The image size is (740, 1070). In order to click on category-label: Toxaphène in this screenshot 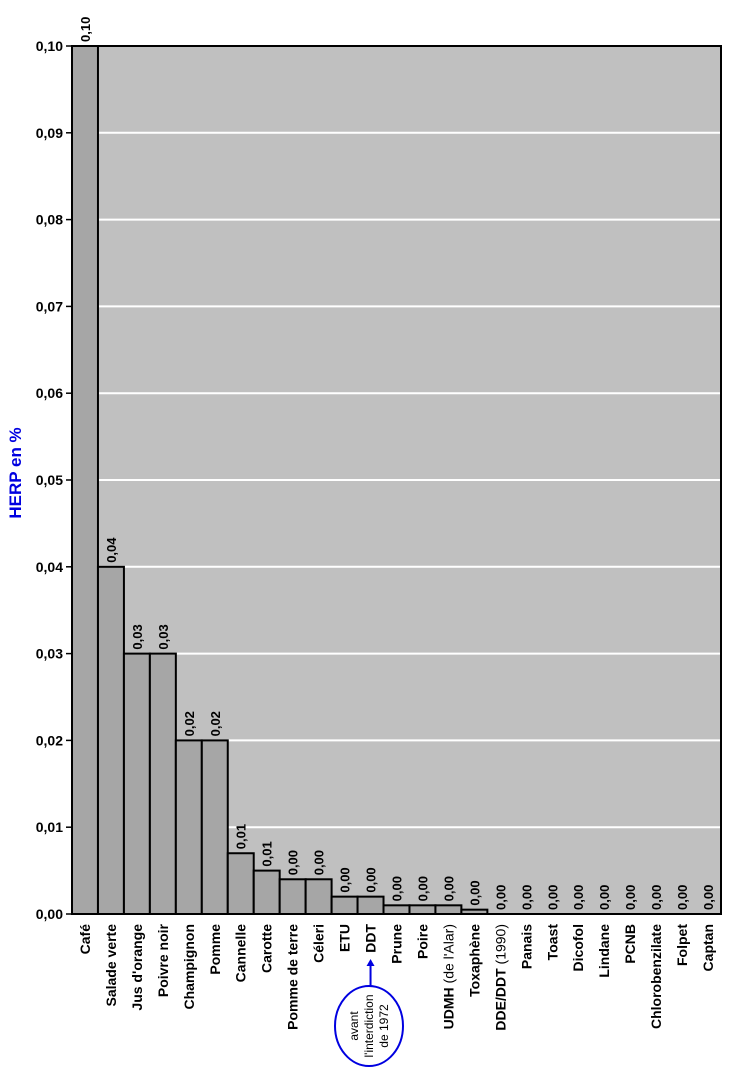, I will do `click(474, 960)`.